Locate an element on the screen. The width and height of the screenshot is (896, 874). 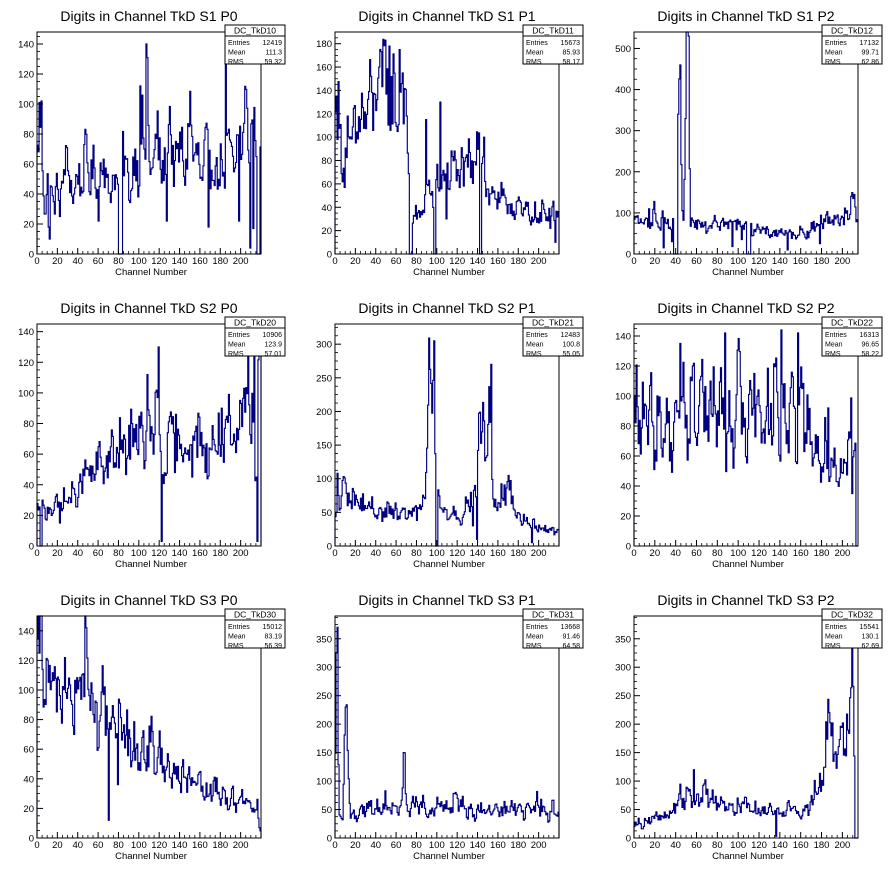
chart-title: Digits in Channel TkD S3 P0 is located at coordinates (148, 600).